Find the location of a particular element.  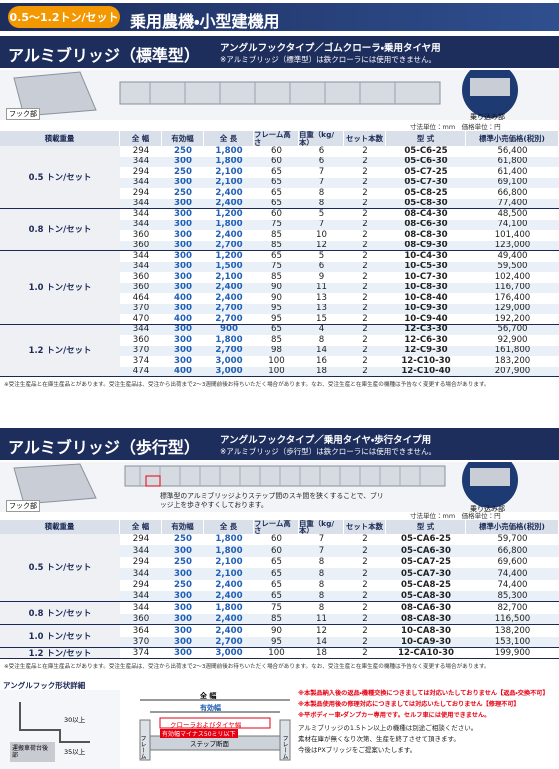

table-cell: 59,700 is located at coordinates (512, 539).